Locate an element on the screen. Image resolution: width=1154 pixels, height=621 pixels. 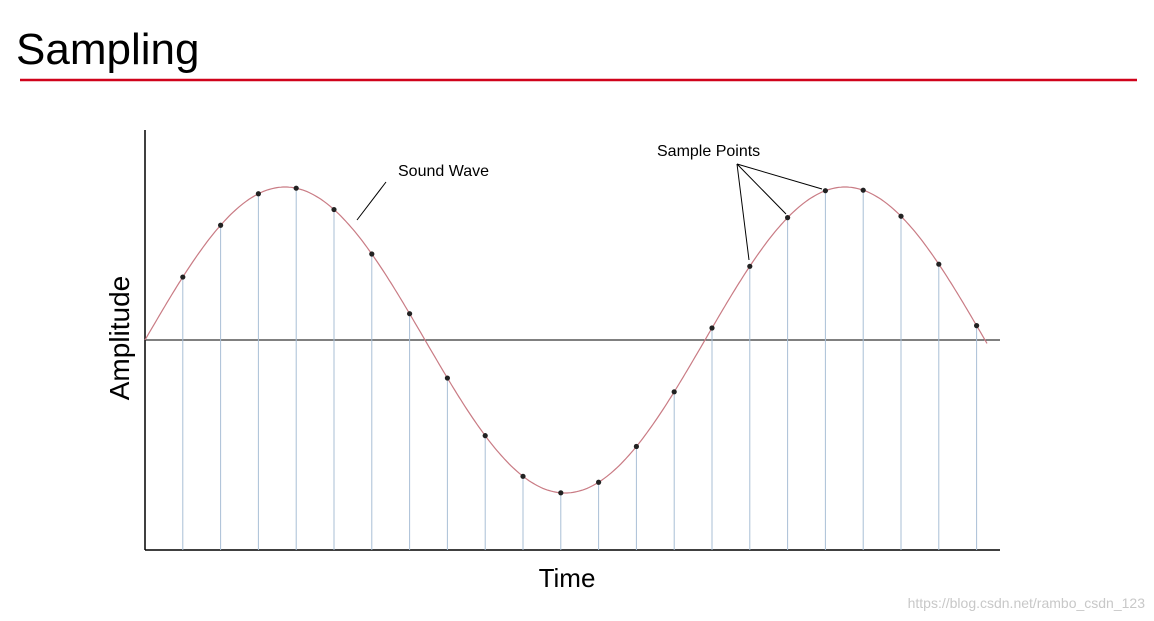
samples-annotation: Sample Points is located at coordinates (708, 151).